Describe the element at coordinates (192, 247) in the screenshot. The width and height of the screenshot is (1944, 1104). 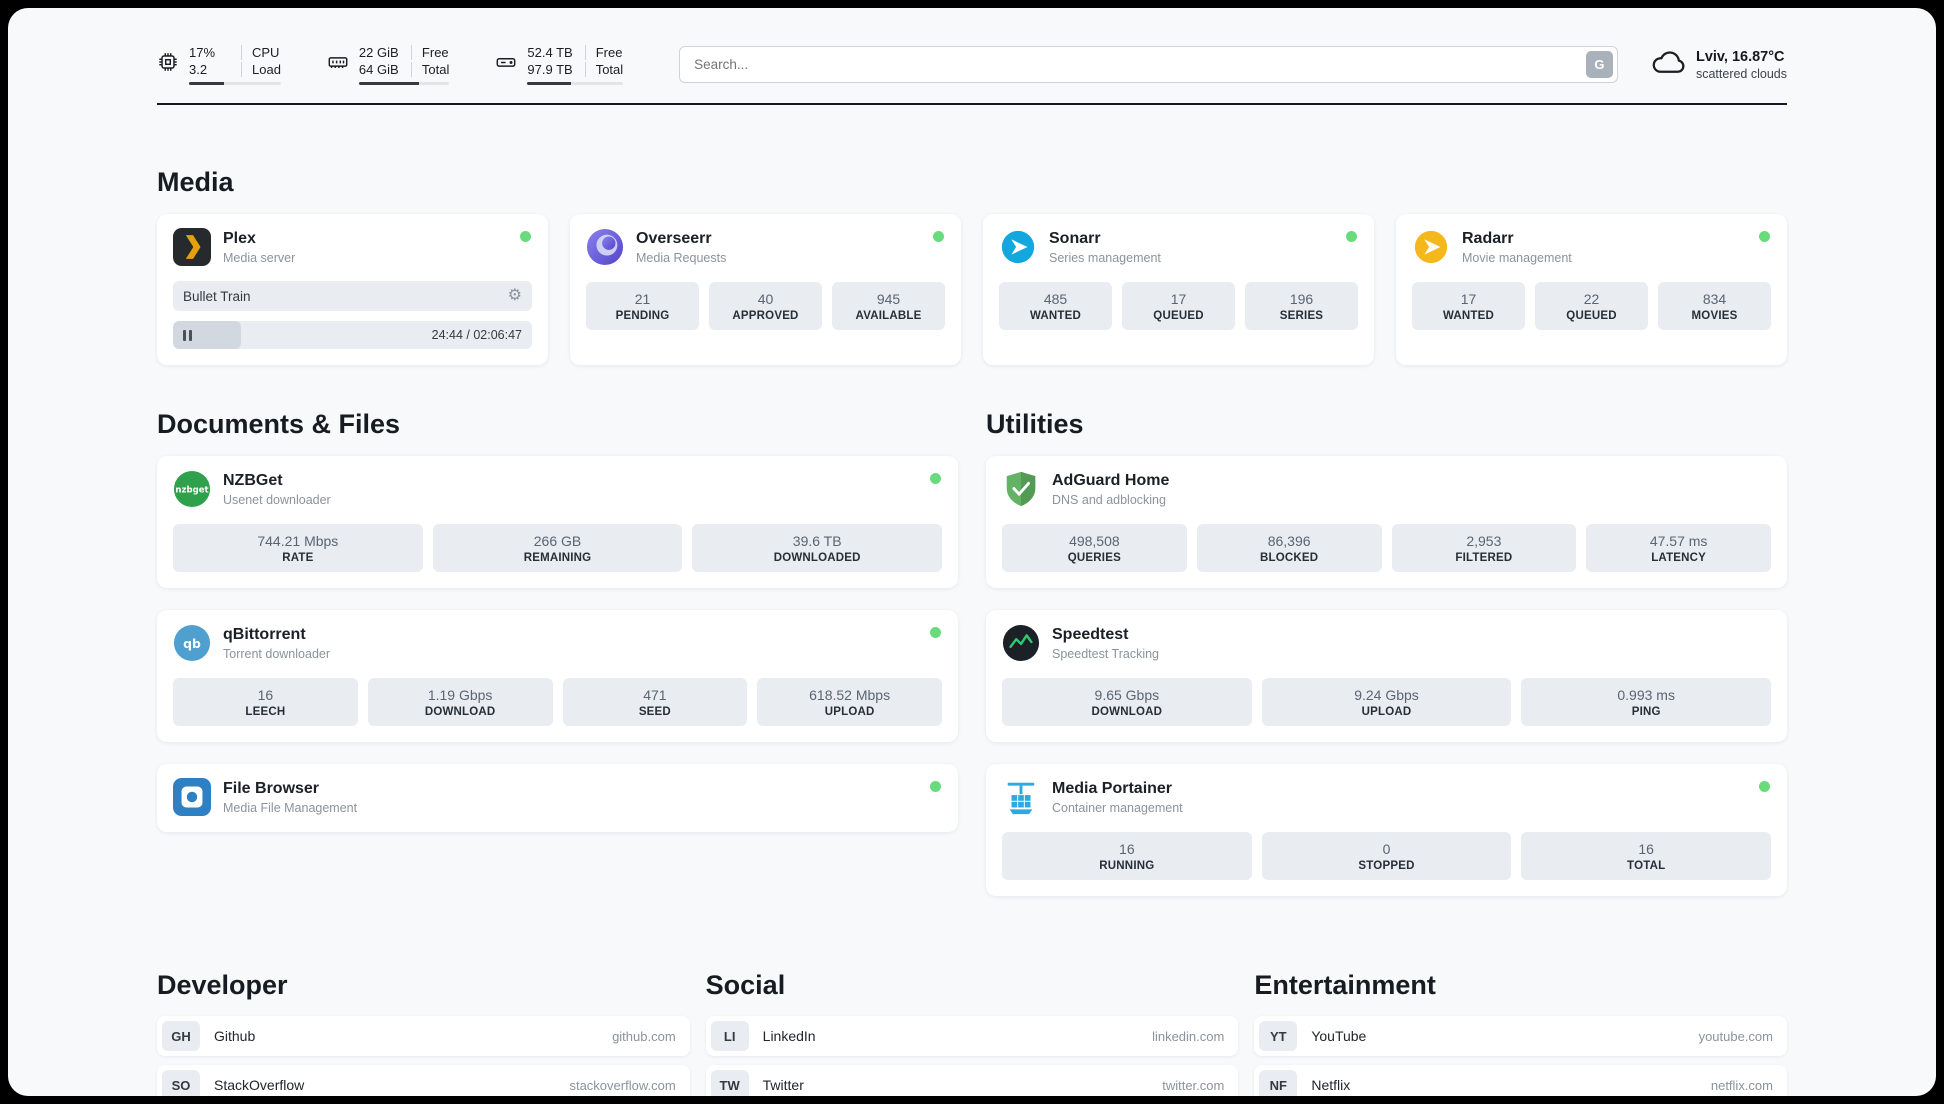
I see `plex-icon` at that location.